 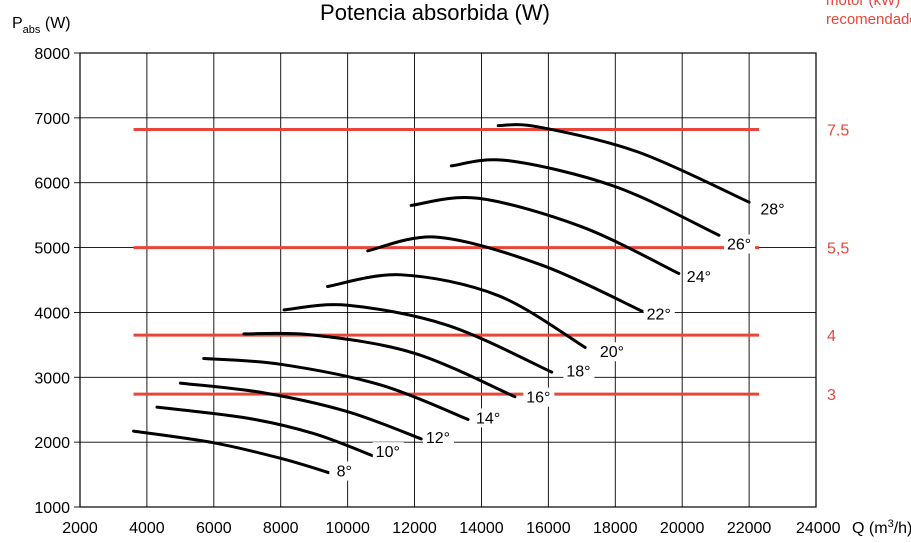 I want to click on curve-label: 8°, so click(x=344, y=472).